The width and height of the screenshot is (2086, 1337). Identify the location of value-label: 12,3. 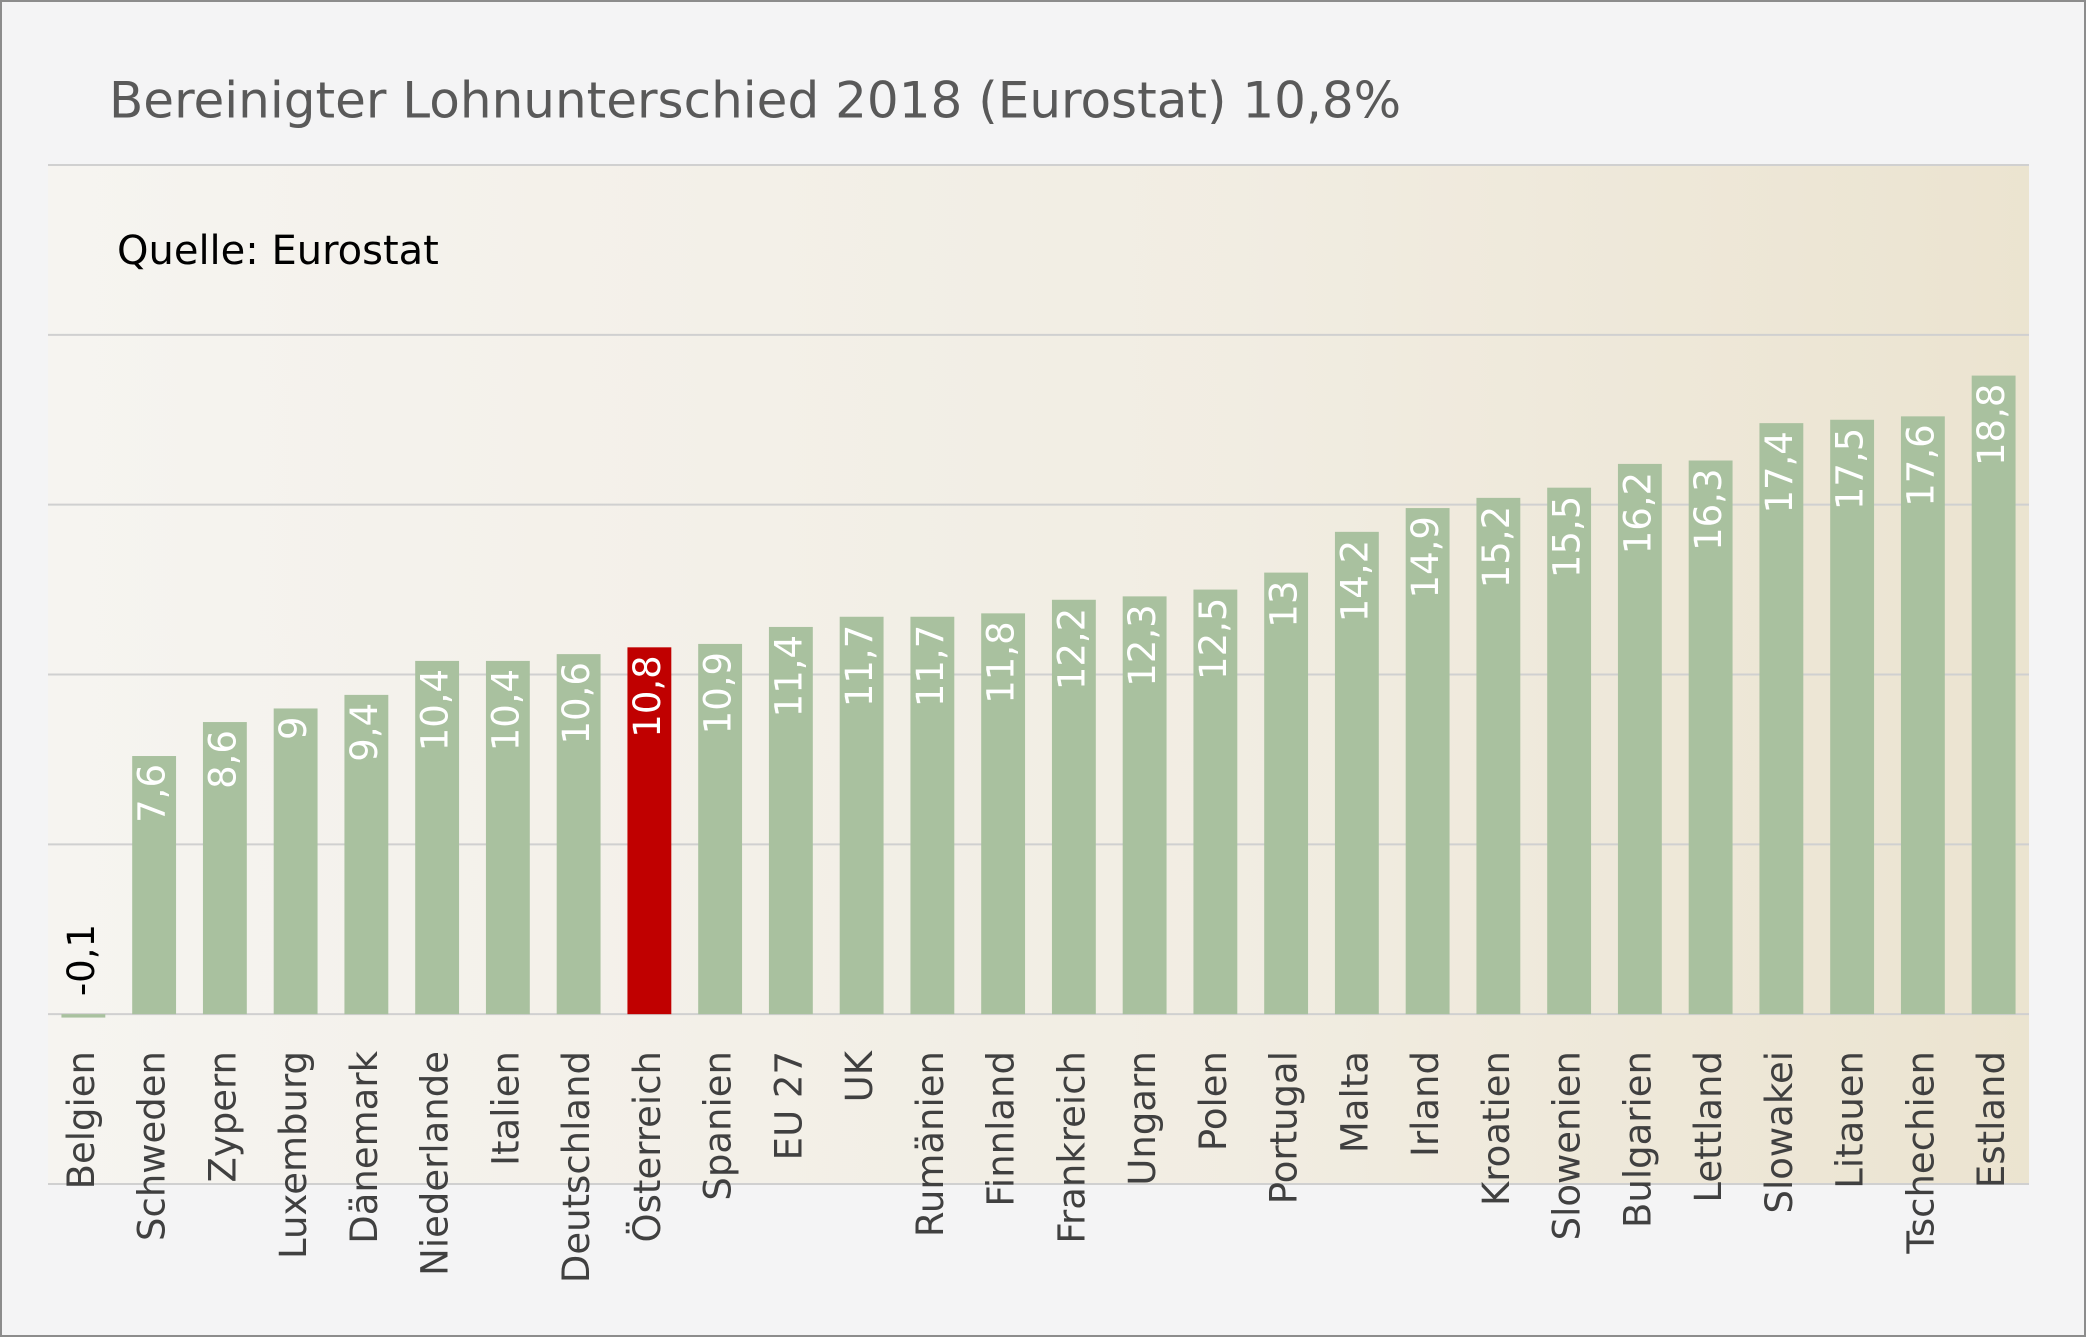
(1142, 645).